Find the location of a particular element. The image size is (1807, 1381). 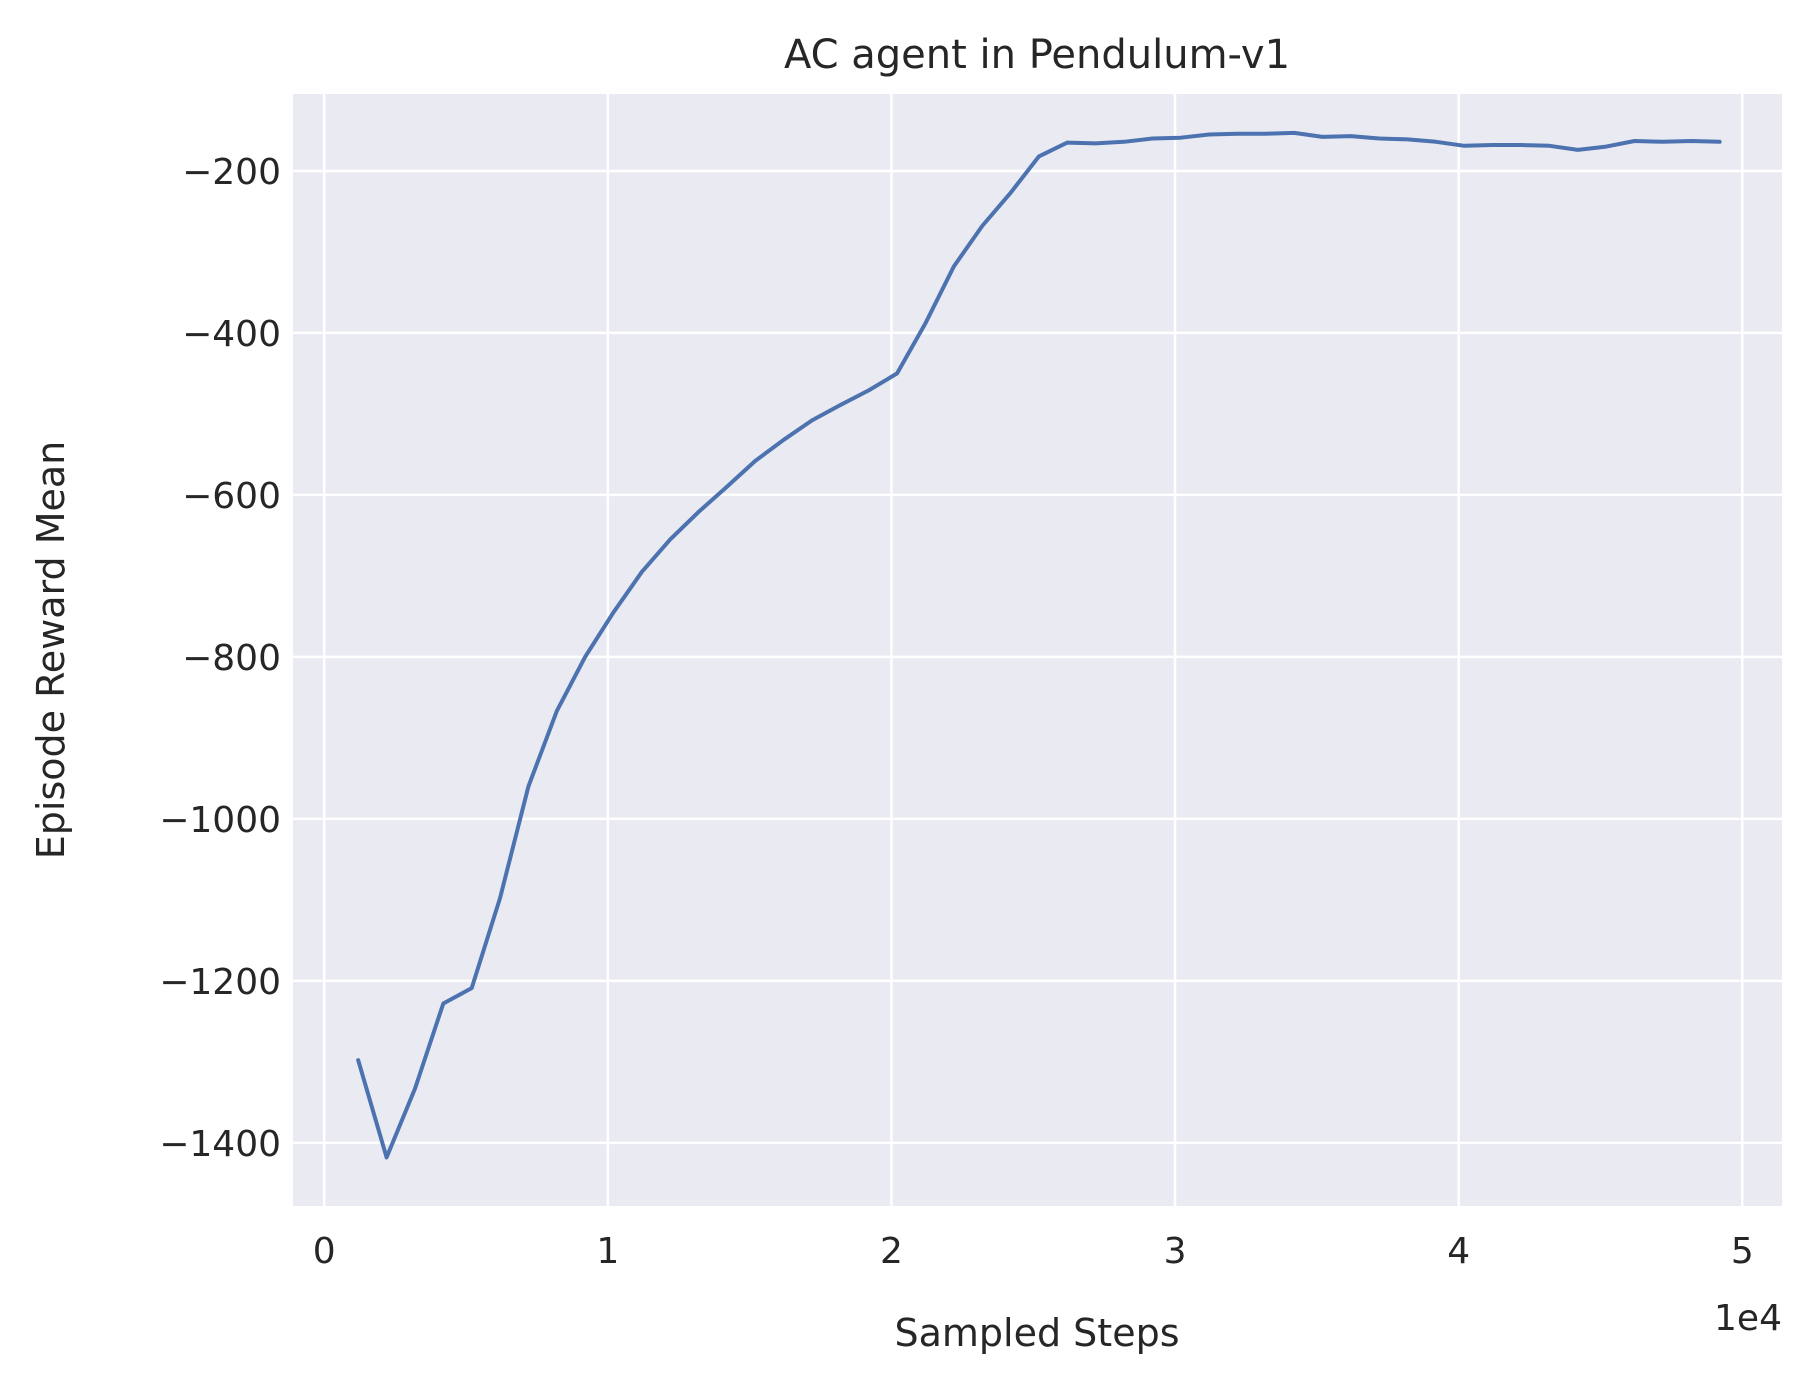

x-tick-label: 3 is located at coordinates (1175, 1251).